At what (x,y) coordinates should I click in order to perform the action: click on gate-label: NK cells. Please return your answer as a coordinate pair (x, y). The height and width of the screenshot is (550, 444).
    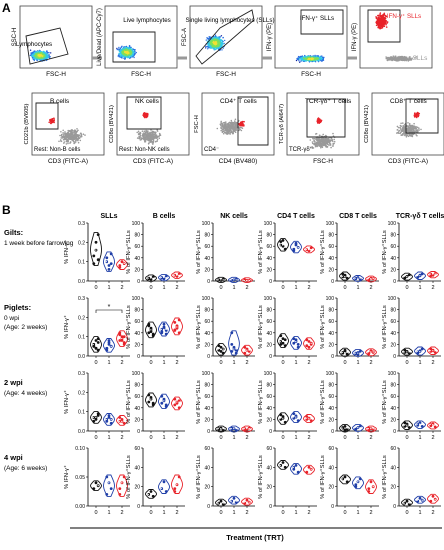
    Looking at the image, I should click on (147, 101).